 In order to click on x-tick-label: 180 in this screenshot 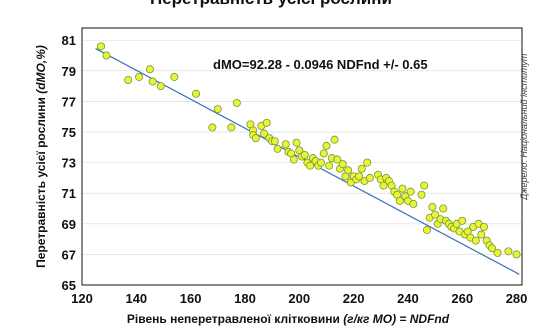, I will do `click(245, 298)`.